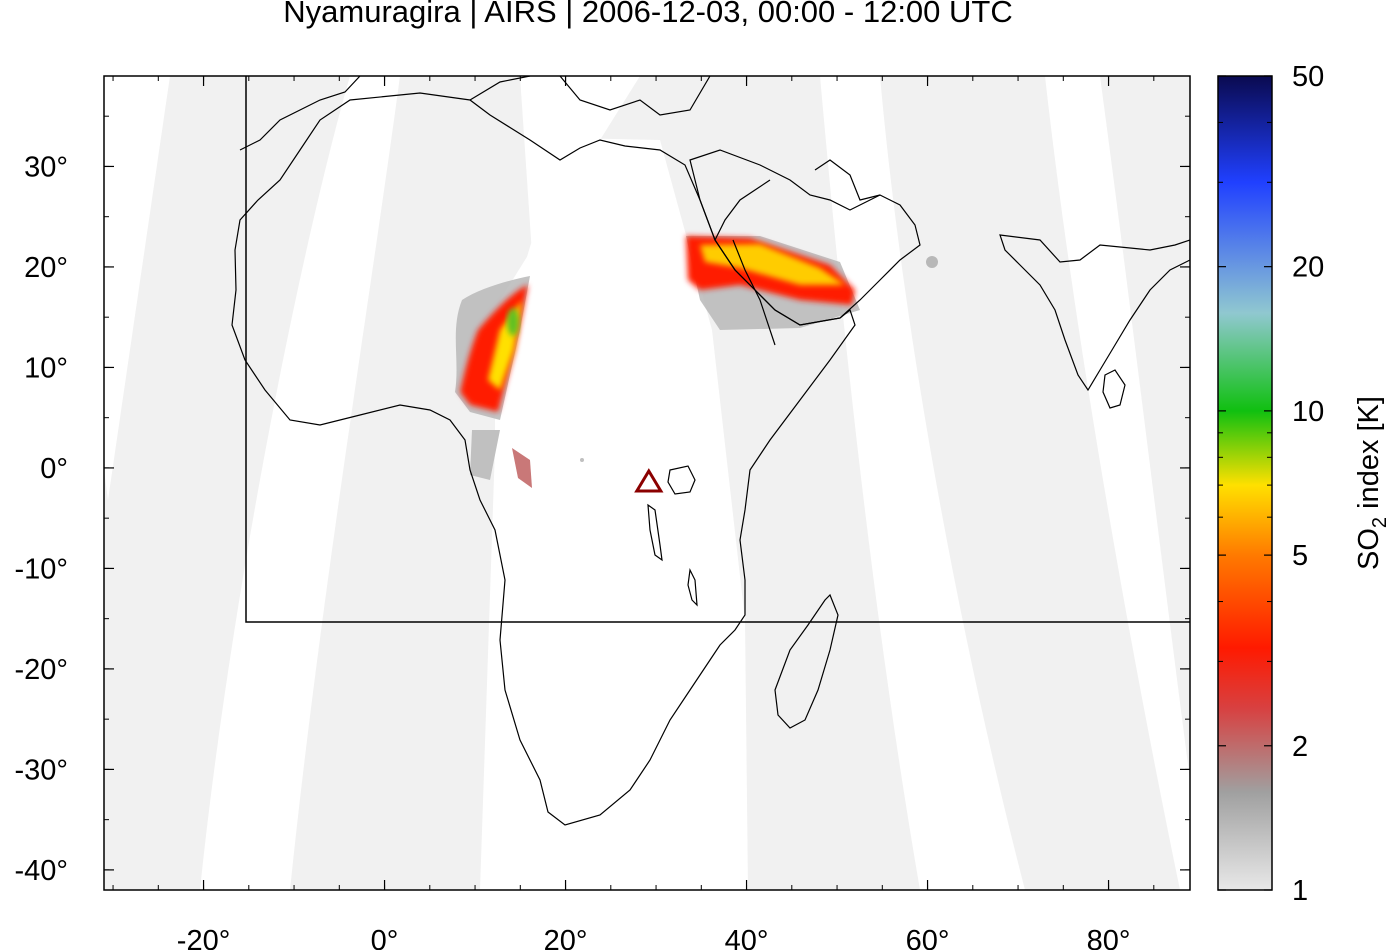  What do you see at coordinates (54, 469) in the screenshot?
I see `y-tick-label: 0°` at bounding box center [54, 469].